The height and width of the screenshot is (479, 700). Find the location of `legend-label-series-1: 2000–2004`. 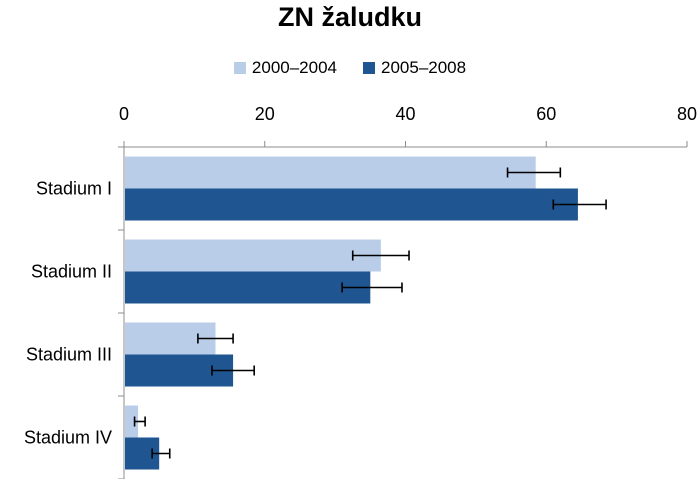

legend-label-series-1: 2000–2004 is located at coordinates (294, 67).